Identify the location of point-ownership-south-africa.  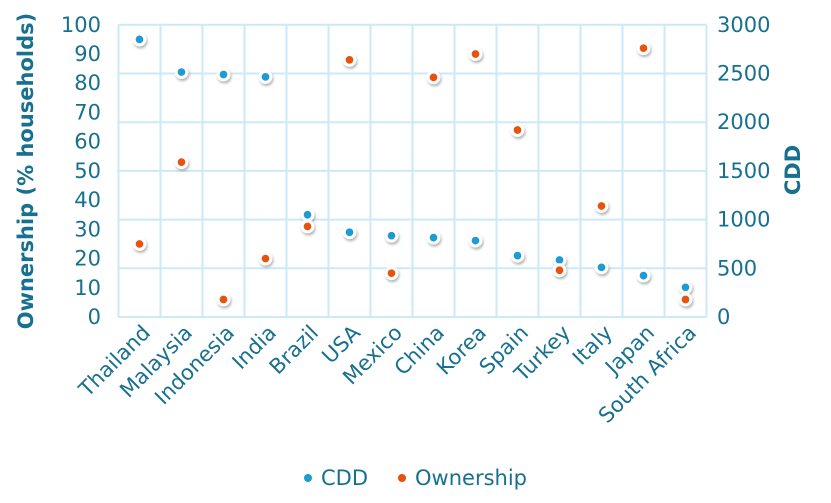
(685, 299).